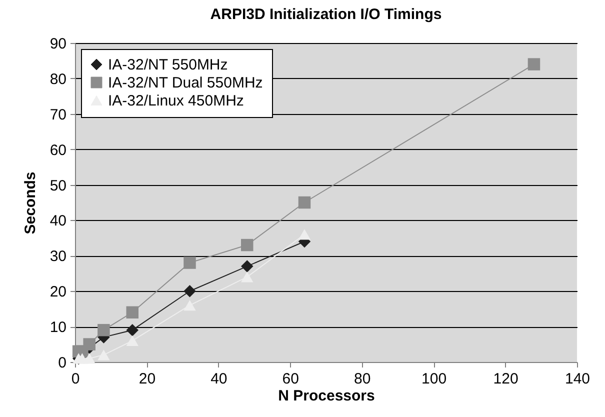 Image resolution: width=605 pixels, height=417 pixels. What do you see at coordinates (58, 115) in the screenshot?
I see `y-tick-label: 70` at bounding box center [58, 115].